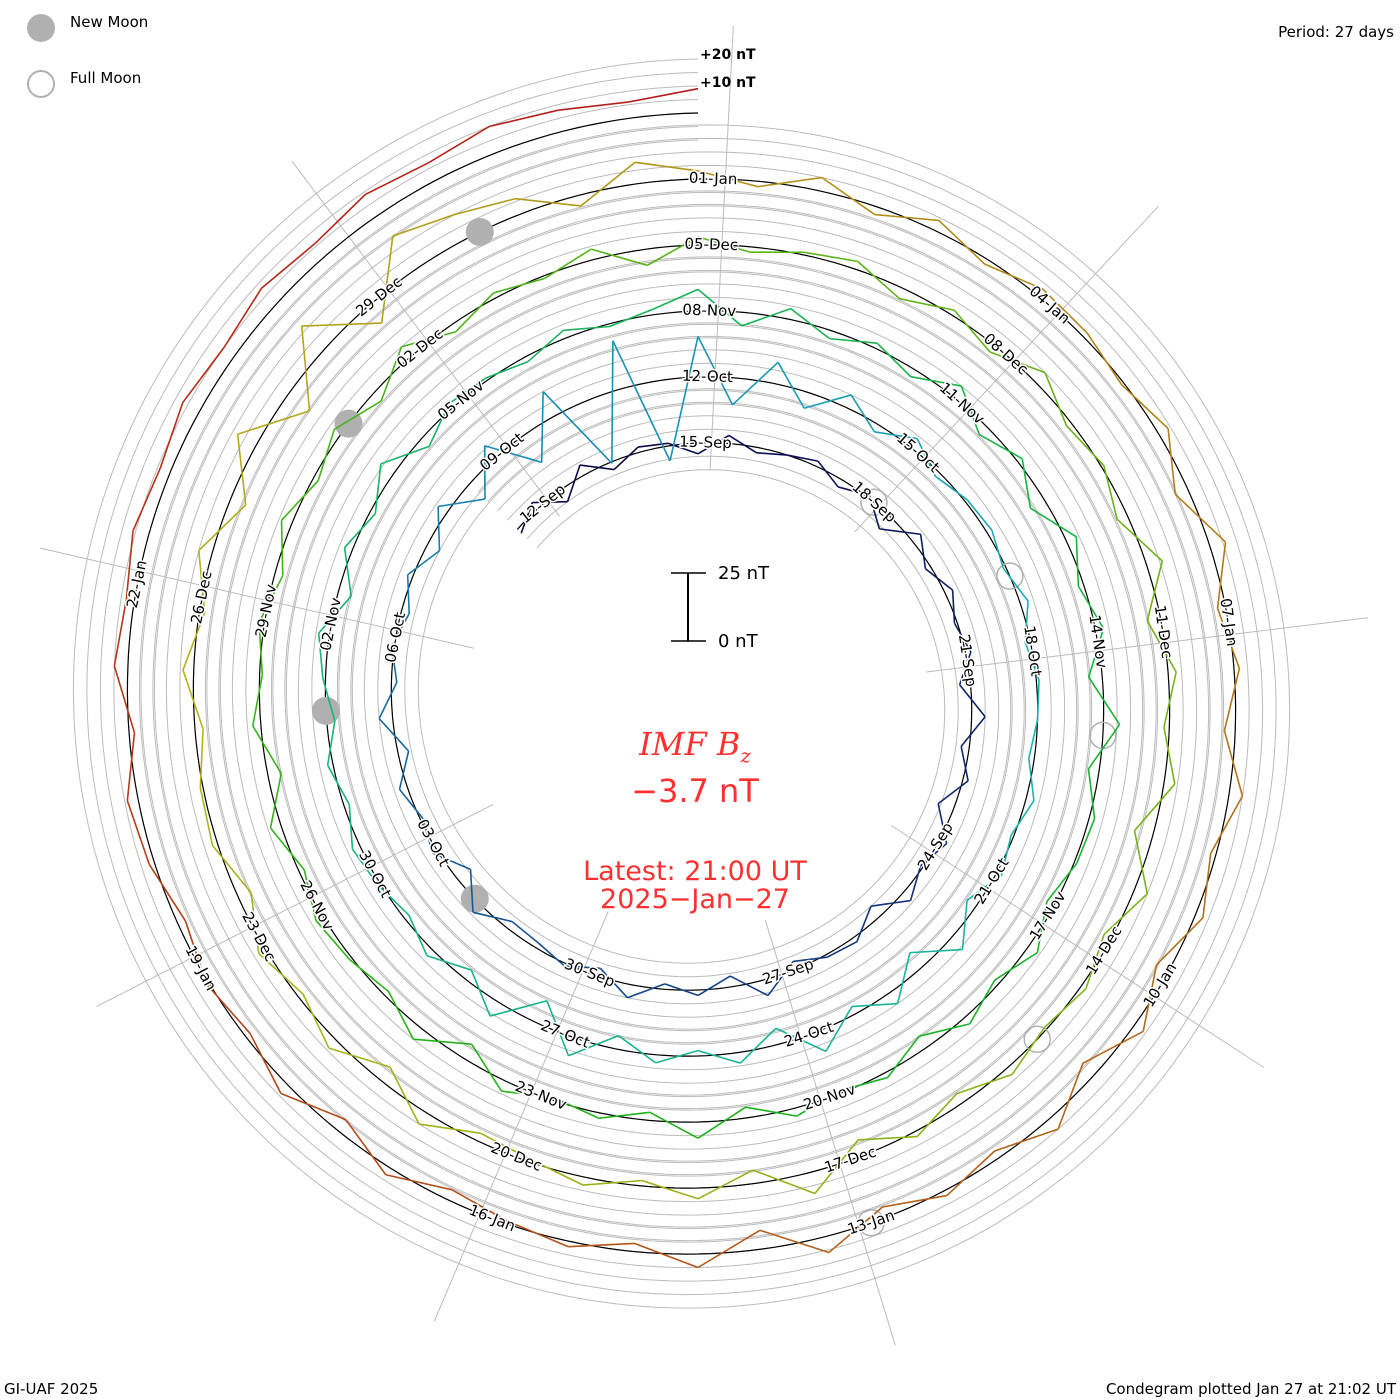 This screenshot has height=1400, width=1400. What do you see at coordinates (707, 377) in the screenshot?
I see `date-label: 12-Oct` at bounding box center [707, 377].